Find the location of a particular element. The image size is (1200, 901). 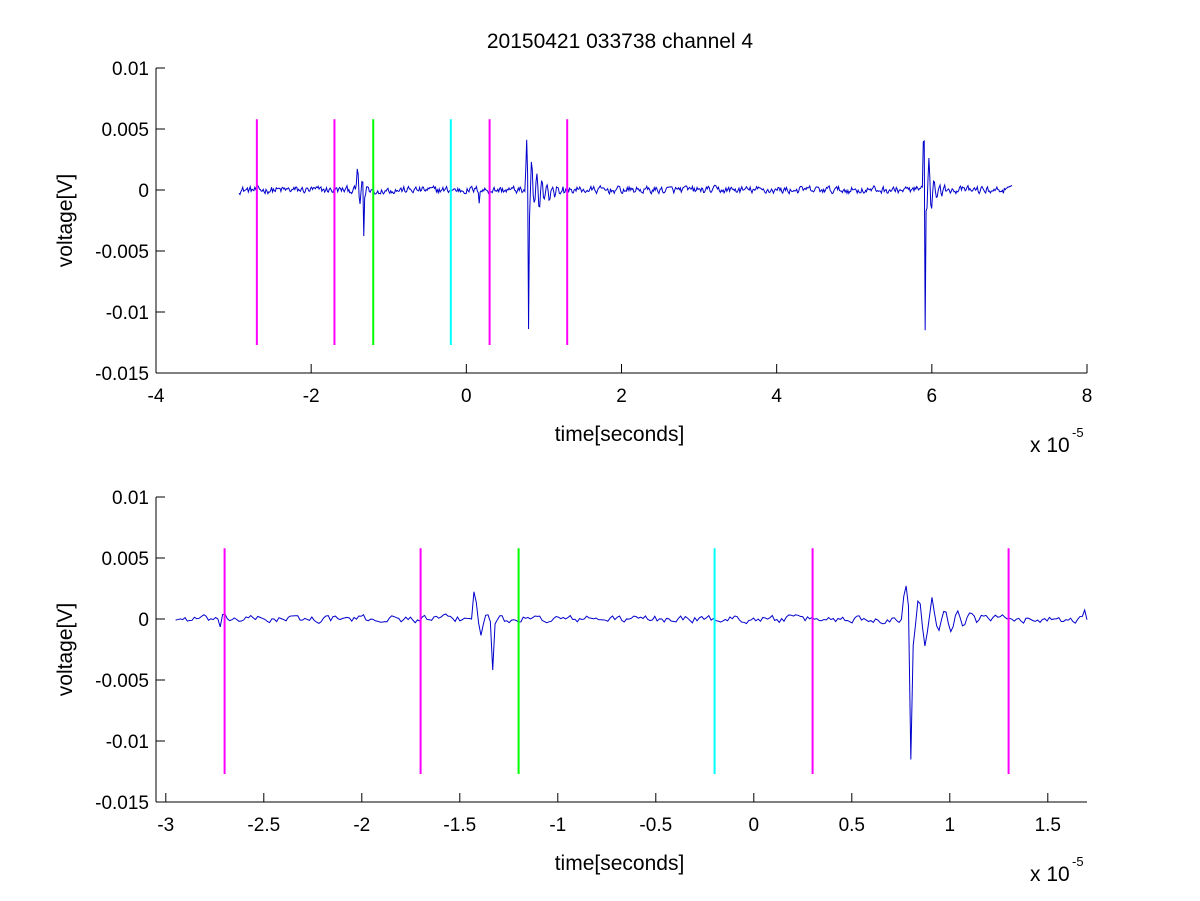

x-tick-label: -0.5 is located at coordinates (655, 825).